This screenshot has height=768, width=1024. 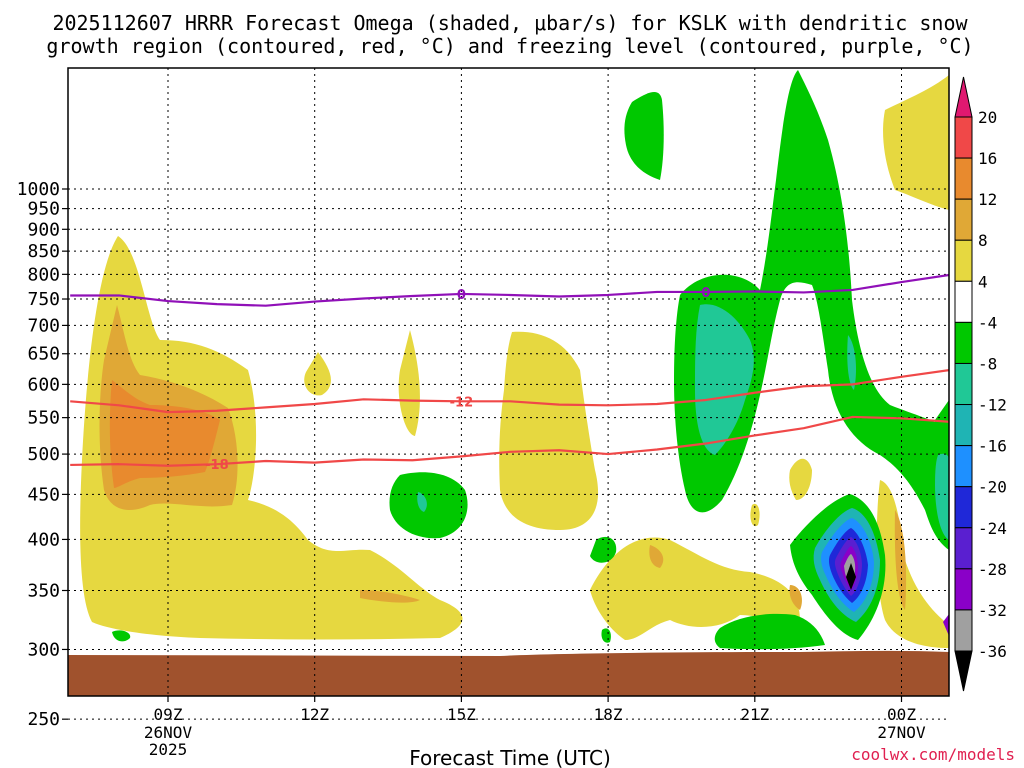 What do you see at coordinates (43, 209) in the screenshot?
I see `y-tick-label: 950` at bounding box center [43, 209].